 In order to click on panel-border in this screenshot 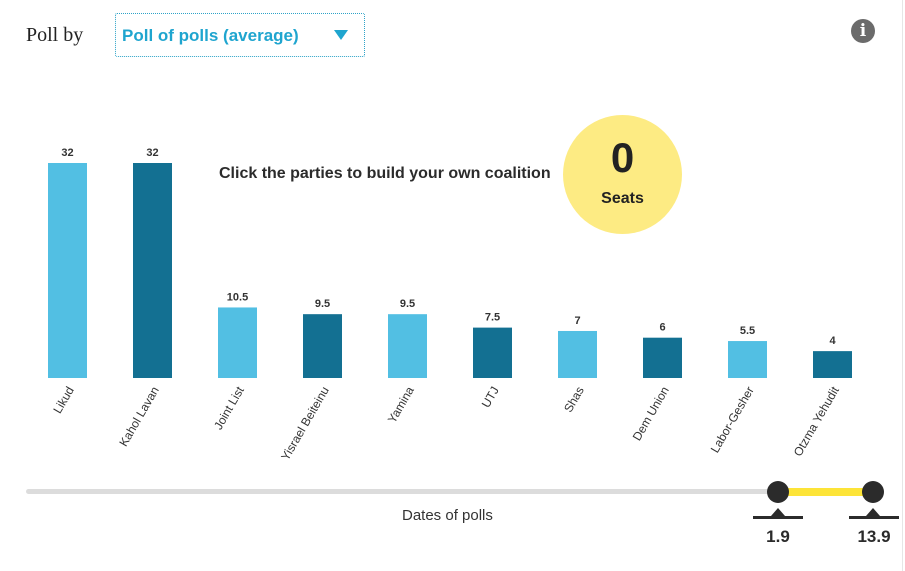, I will do `click(902, 285)`.